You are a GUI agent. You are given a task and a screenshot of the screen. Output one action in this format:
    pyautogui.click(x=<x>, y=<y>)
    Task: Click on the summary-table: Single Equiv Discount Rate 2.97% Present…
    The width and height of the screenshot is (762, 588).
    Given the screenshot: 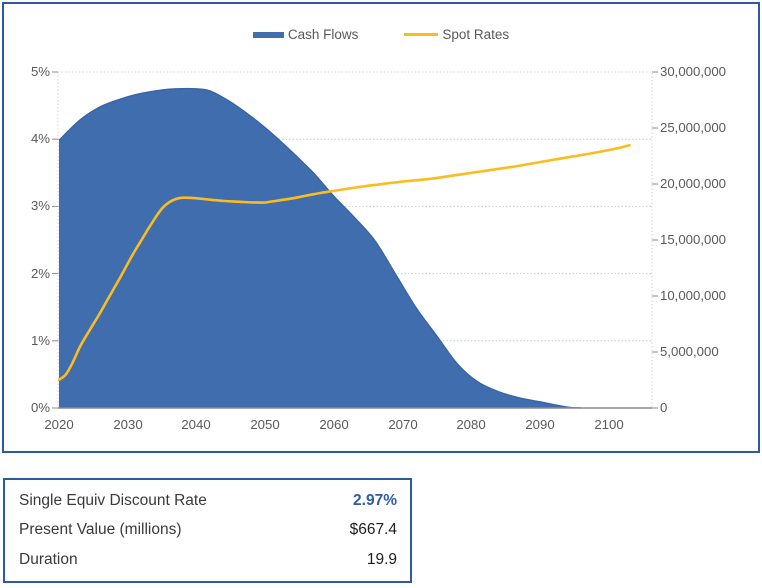 What is the action you would take?
    pyautogui.click(x=207, y=530)
    